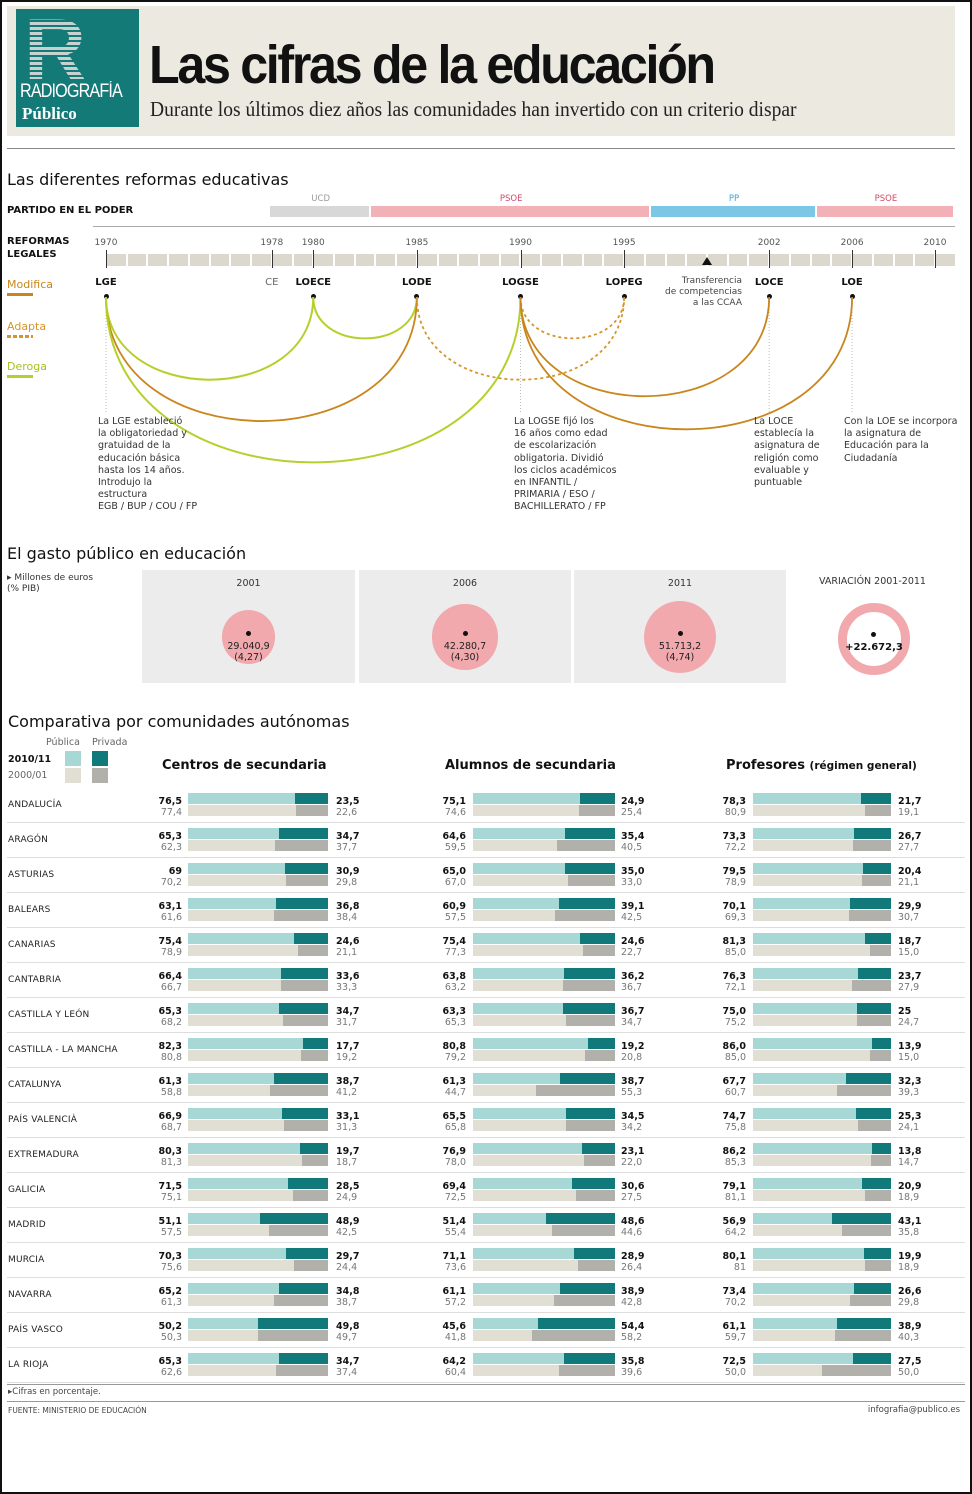  Describe the element at coordinates (348, 801) in the screenshot. I see `value-privada-new: 23,5` at that location.